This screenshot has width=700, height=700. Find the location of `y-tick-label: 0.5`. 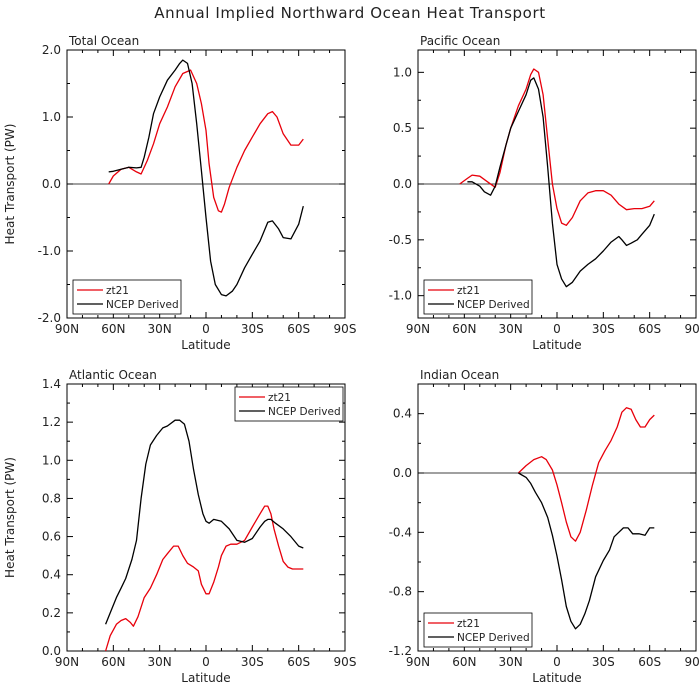

y-tick-label: 0.5 is located at coordinates (402, 128).